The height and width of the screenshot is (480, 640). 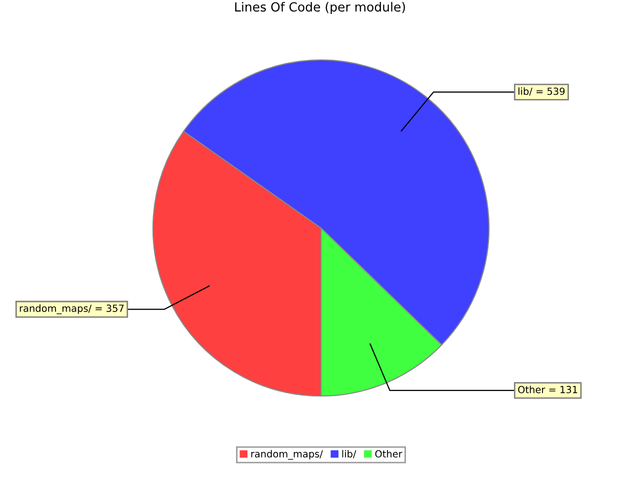 What do you see at coordinates (541, 91) in the screenshot?
I see `data-label: lib/ = 539` at bounding box center [541, 91].